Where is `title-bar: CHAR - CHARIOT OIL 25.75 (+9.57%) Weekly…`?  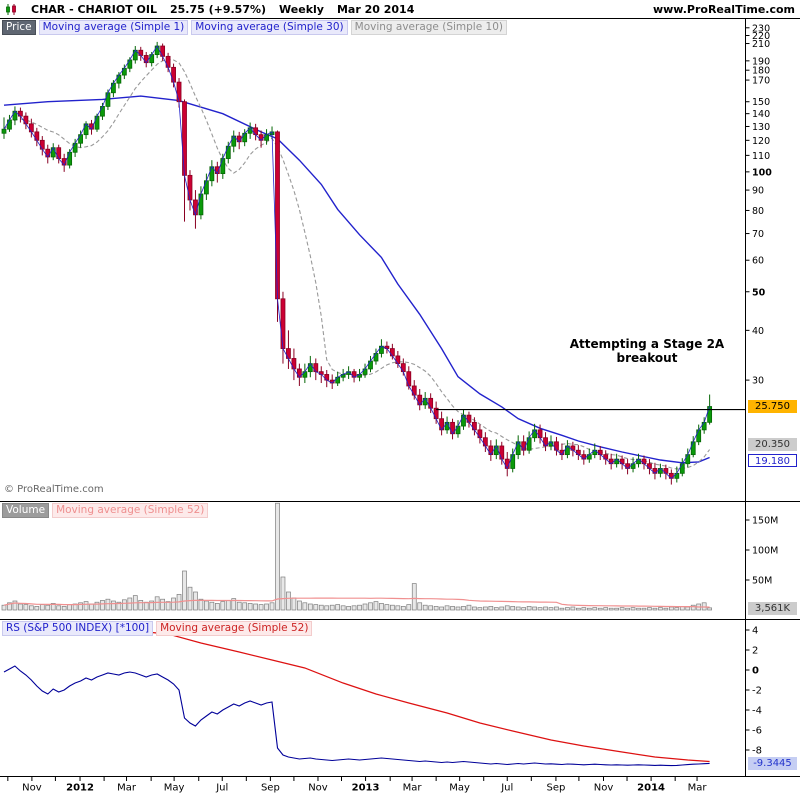 title-bar: CHAR - CHARIOT OIL 25.75 (+9.57%) Weekly… is located at coordinates (400, 9).